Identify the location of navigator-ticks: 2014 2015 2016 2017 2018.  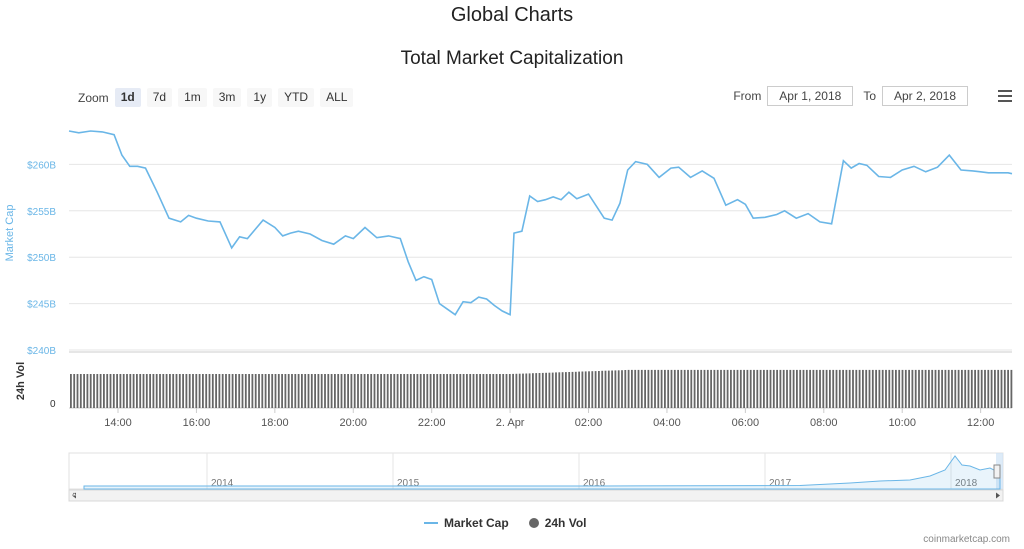
(592, 471).